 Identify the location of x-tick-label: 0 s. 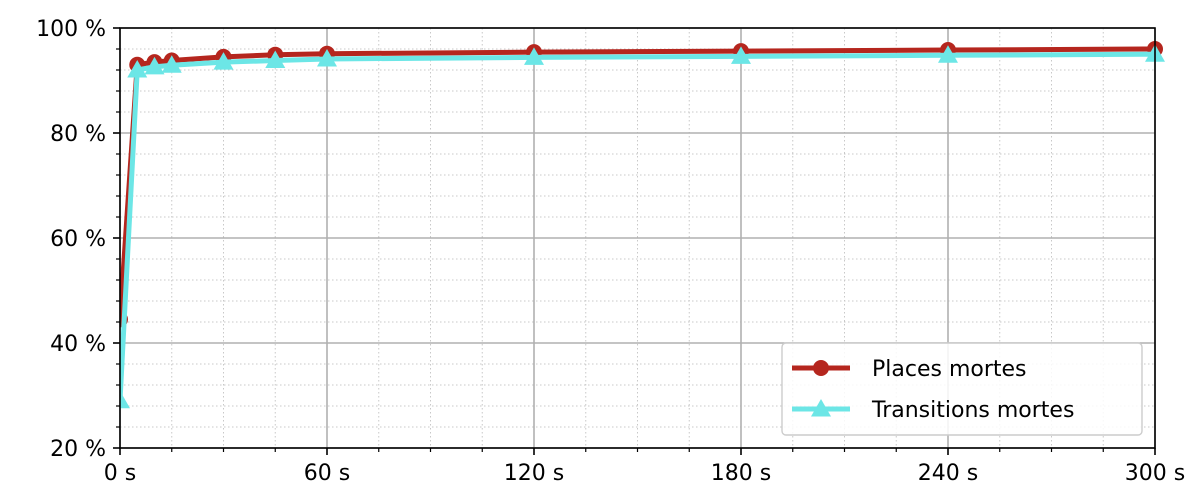
(120, 473).